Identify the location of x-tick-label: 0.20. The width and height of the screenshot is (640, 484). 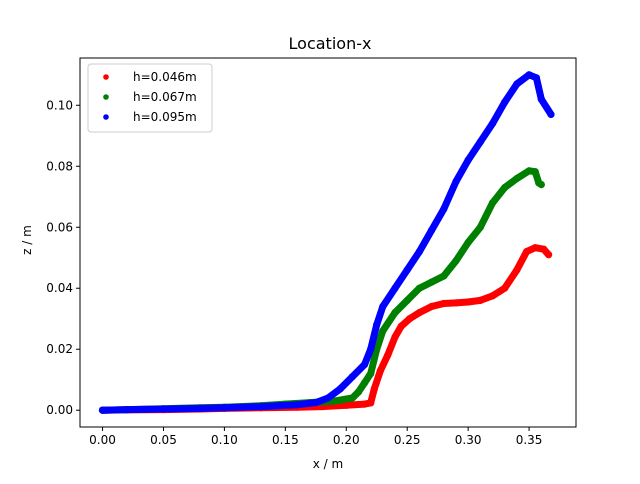
(346, 440).